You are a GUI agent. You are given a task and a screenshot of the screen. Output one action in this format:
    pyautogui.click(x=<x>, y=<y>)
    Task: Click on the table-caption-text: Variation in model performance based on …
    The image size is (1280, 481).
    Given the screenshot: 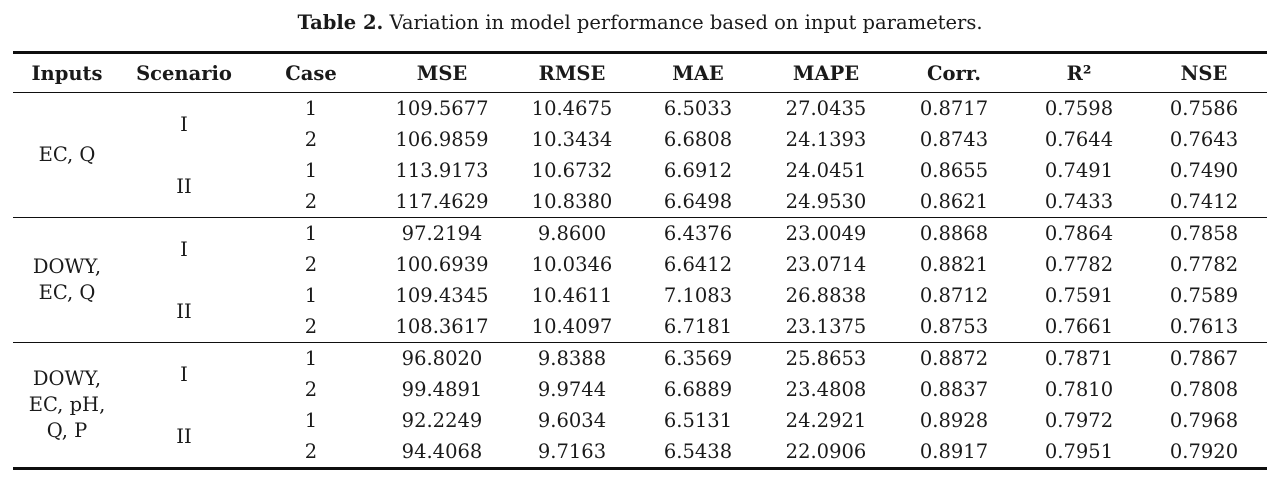 What is the action you would take?
    pyautogui.click(x=686, y=22)
    